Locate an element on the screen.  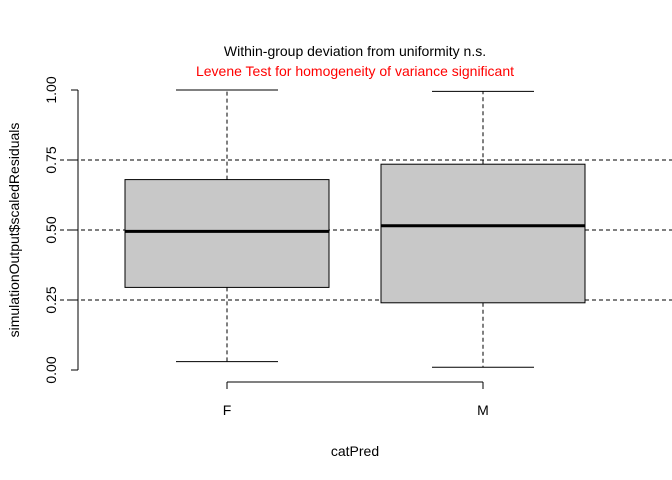
x-tick-label-F: F is located at coordinates (227, 410).